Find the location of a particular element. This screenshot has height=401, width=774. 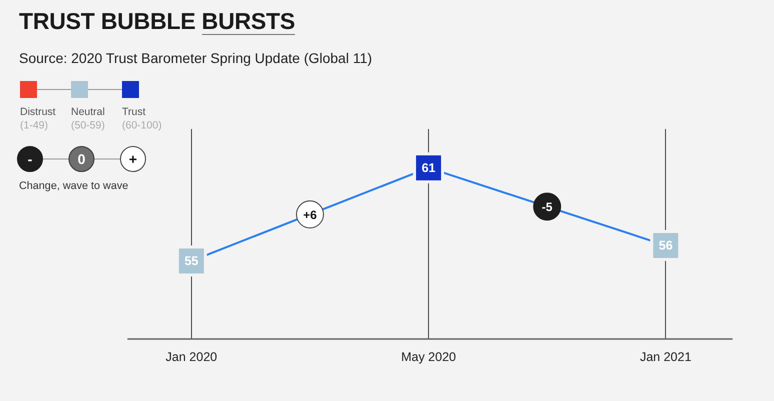

legend-label: Trust (60-100) is located at coordinates (142, 119).